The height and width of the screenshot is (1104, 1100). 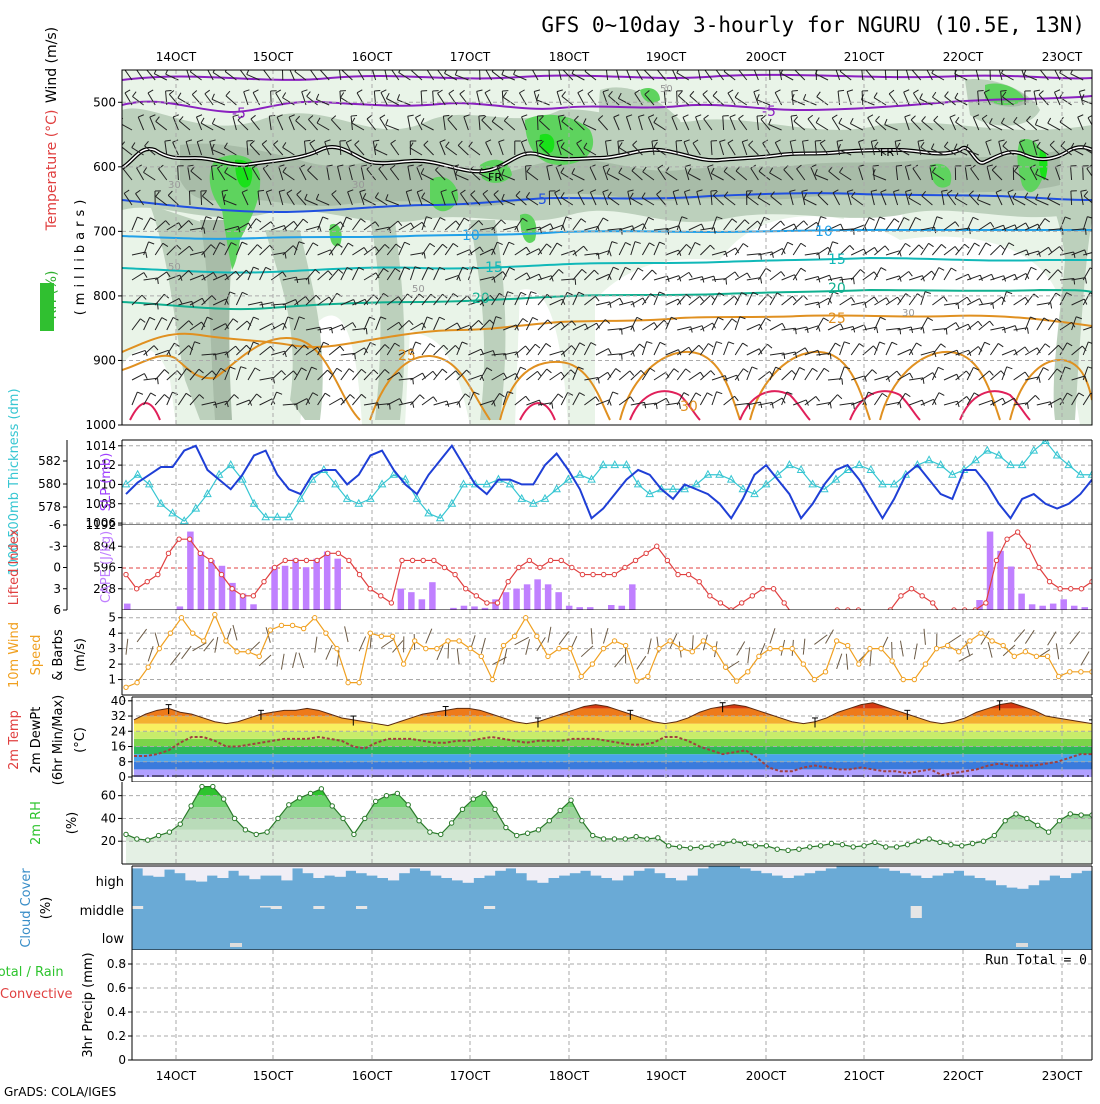 I want to click on y-tick-label: 0.6, so click(x=116, y=988).